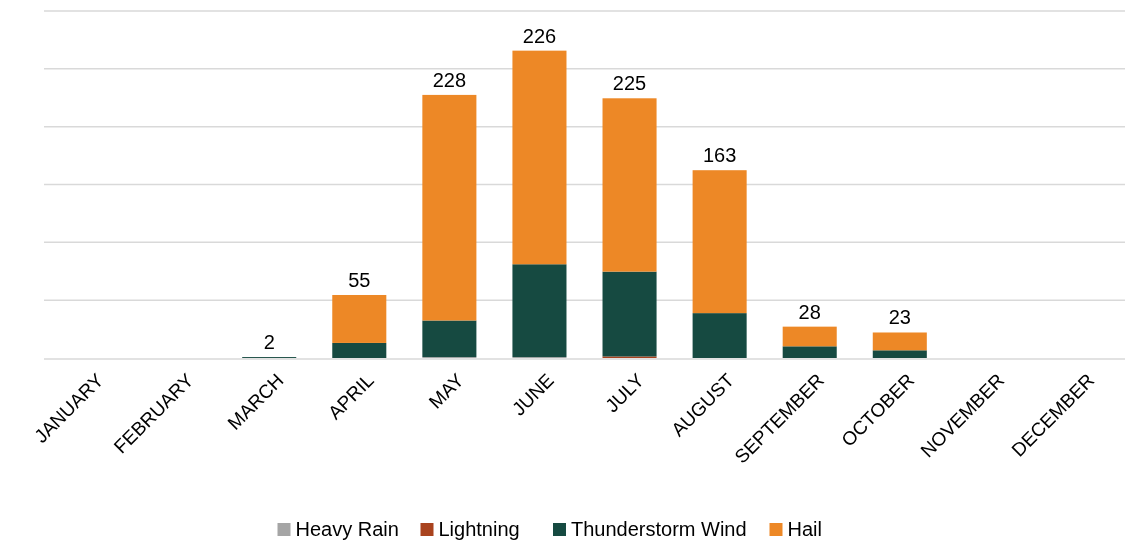  I want to click on legend-label: Lightning, so click(479, 529).